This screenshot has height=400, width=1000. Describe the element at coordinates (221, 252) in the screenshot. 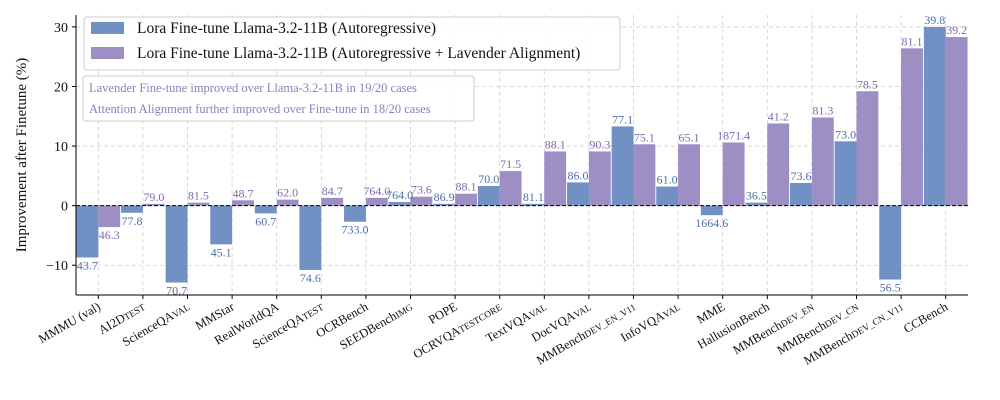

I see `value-label: 45.1` at that location.